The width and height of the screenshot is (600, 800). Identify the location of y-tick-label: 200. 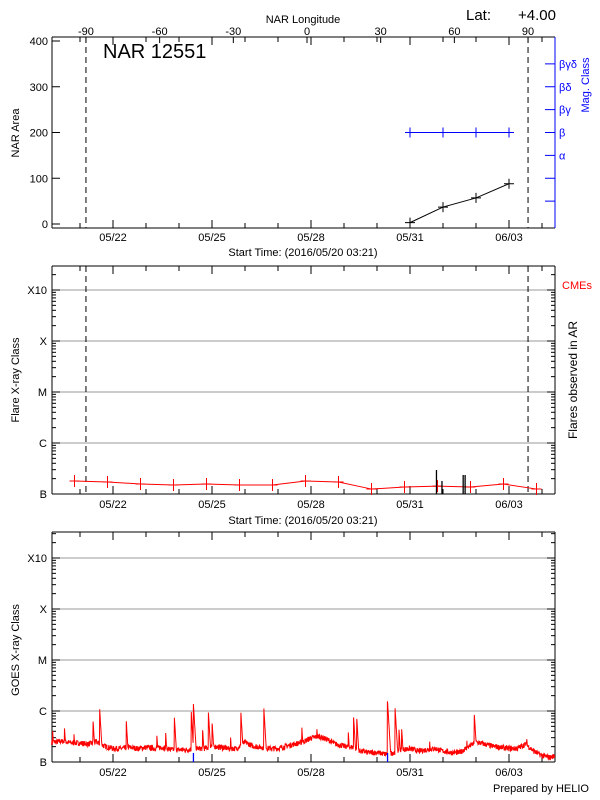
(39, 134).